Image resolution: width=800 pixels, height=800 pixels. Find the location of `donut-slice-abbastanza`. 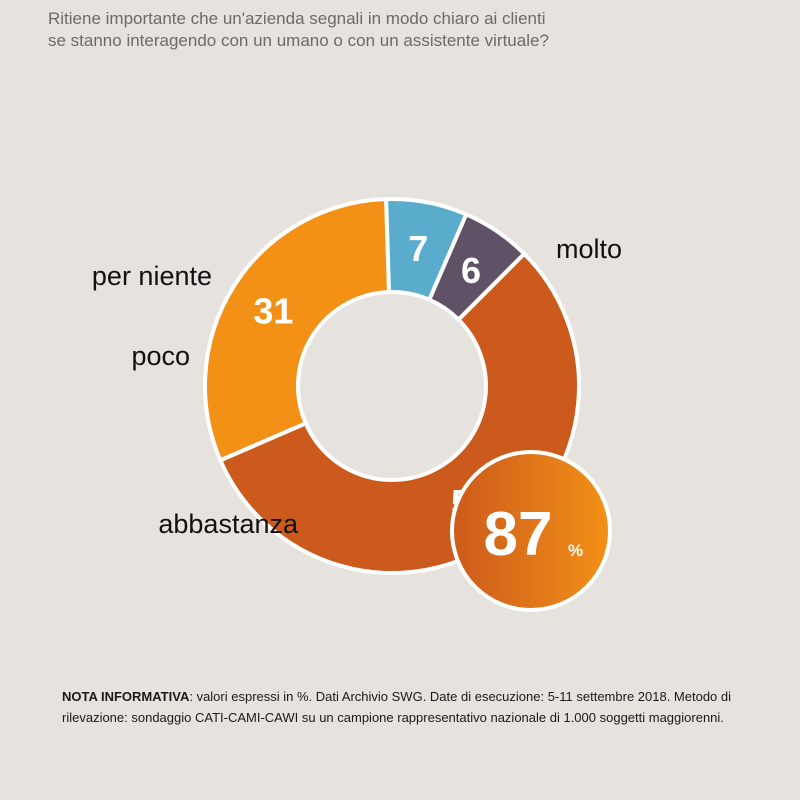

donut-slice-abbastanza is located at coordinates (297, 330).